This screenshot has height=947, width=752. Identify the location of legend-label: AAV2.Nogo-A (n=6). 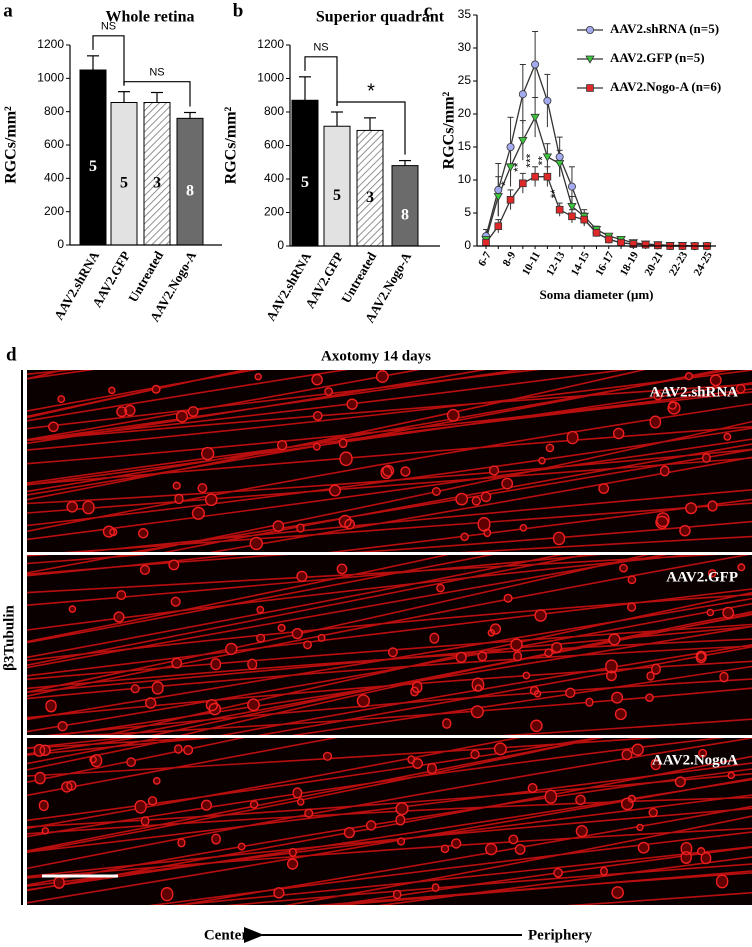
(665, 86).